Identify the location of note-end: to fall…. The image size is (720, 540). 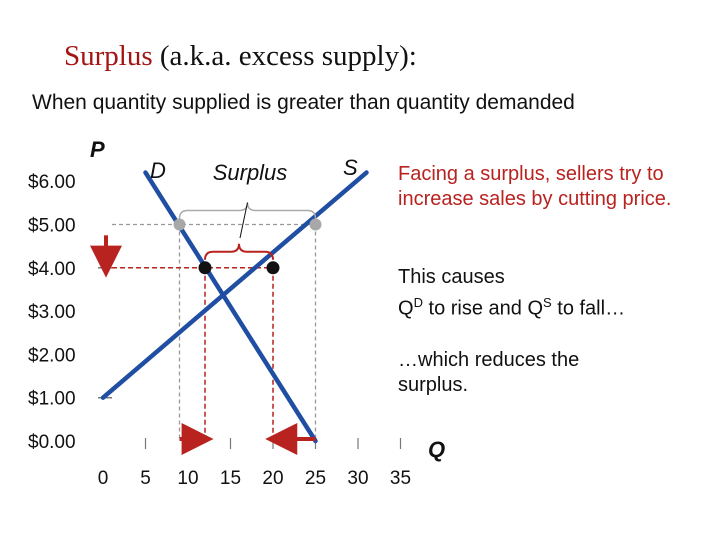
(588, 308).